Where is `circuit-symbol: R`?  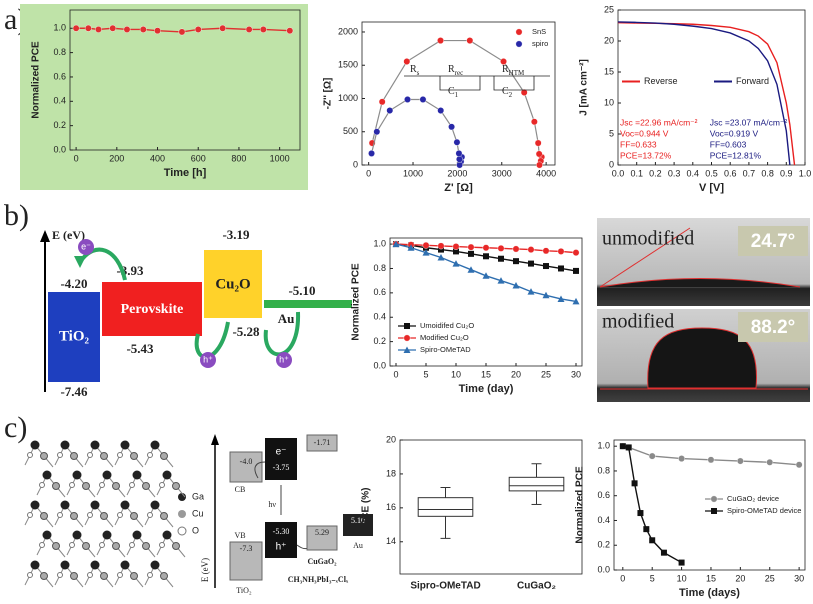
circuit-symbol: R is located at coordinates (505, 69).